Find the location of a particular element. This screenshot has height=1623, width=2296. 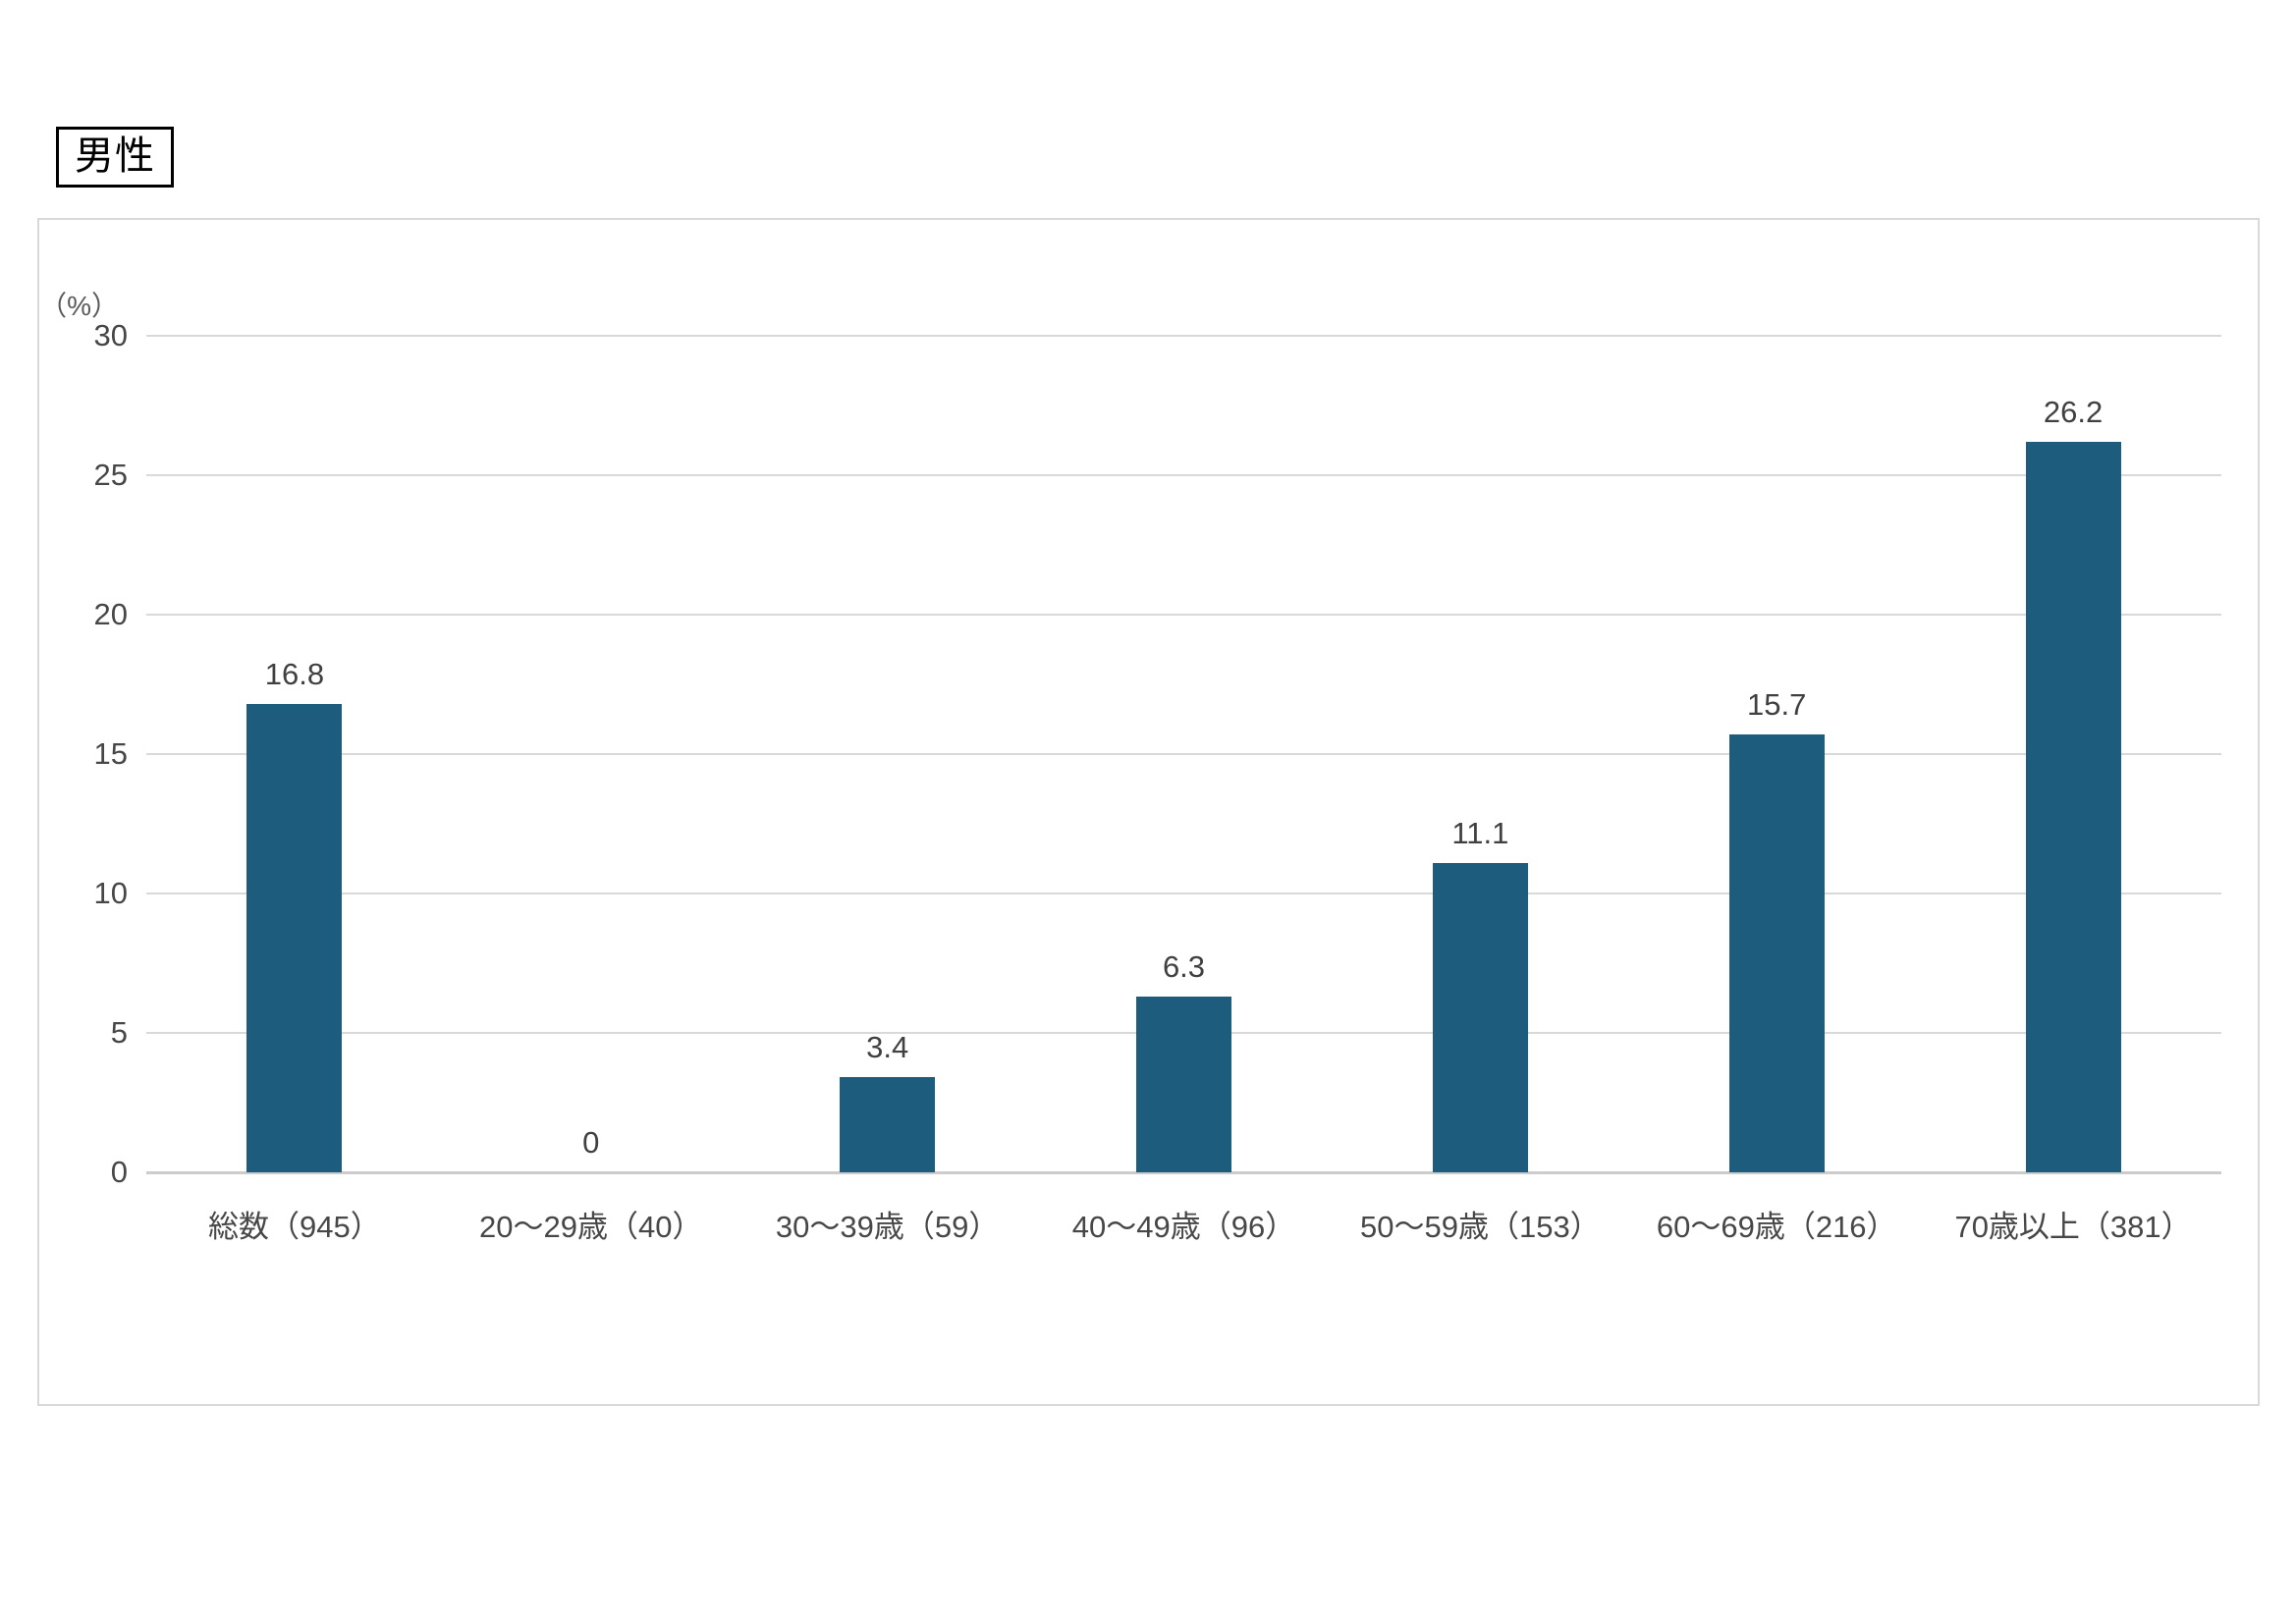

bar-value-label: 0 is located at coordinates (591, 1142).